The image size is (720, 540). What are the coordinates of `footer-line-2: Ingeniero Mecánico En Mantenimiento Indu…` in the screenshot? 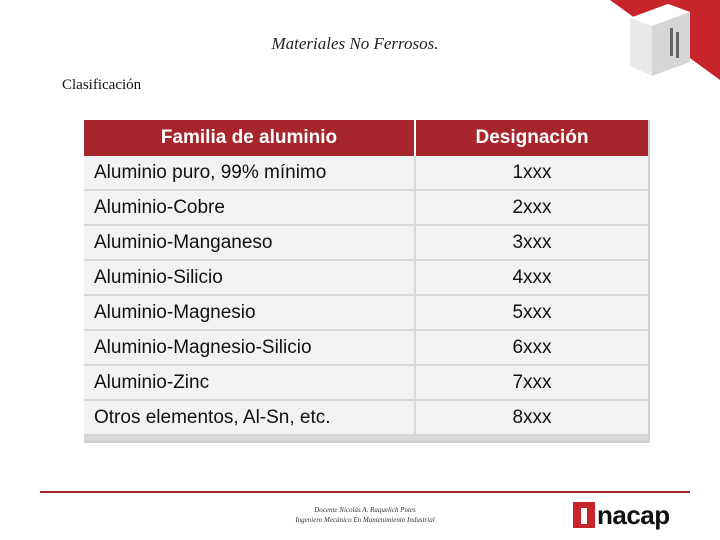 It's located at (365, 520).